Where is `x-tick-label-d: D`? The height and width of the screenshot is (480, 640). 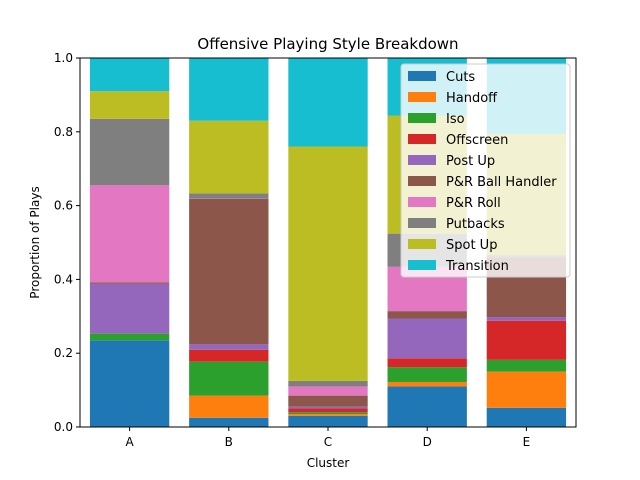
x-tick-label-d: D is located at coordinates (427, 442).